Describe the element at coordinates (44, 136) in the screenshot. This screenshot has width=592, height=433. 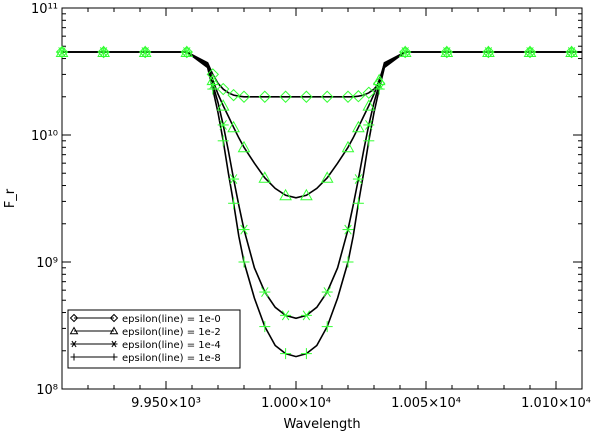
I see `y-tick-label: 10¹⁰` at that location.